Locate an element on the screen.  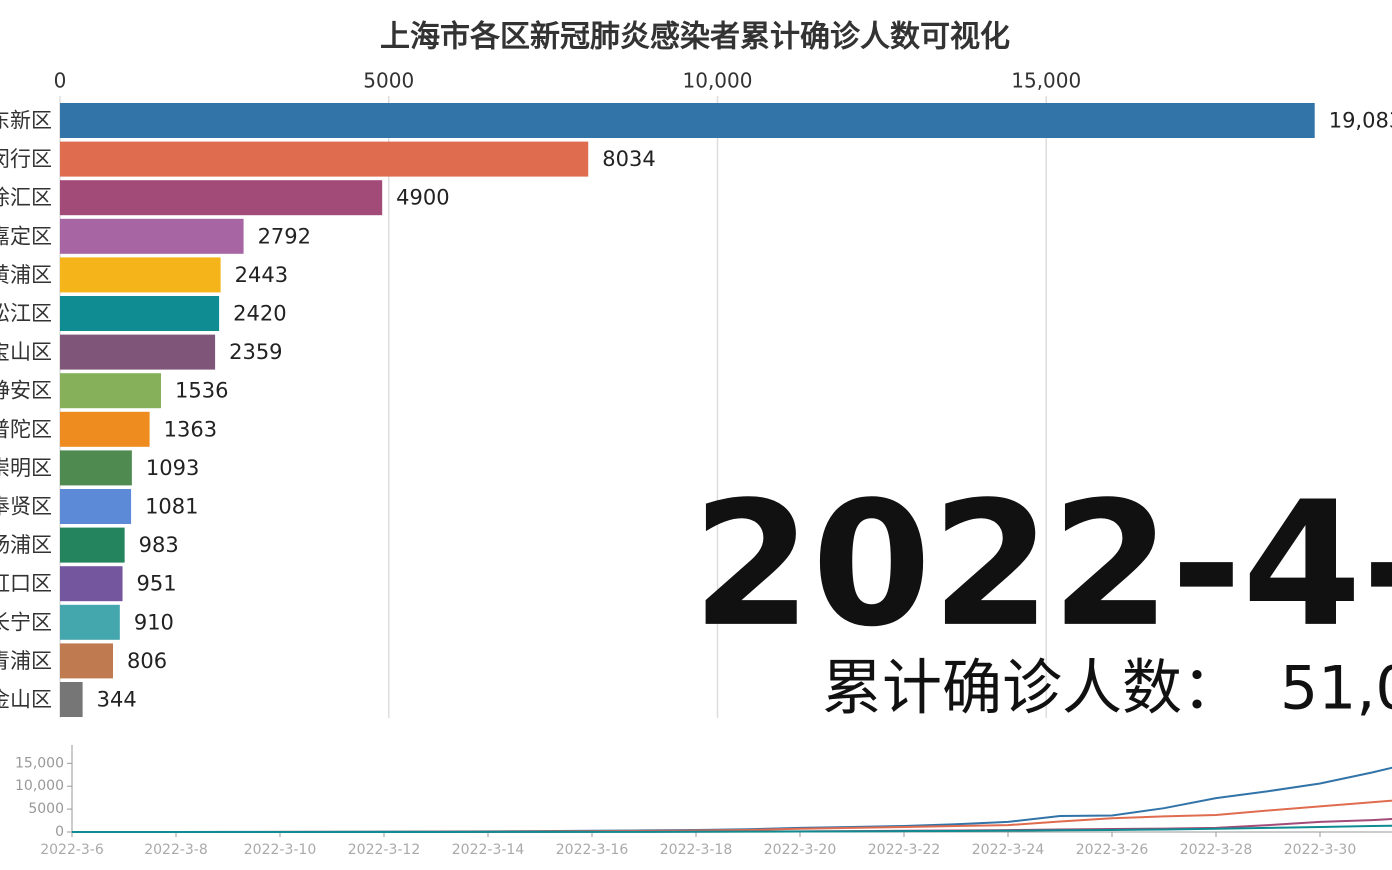
value-label: 2792 is located at coordinates (284, 236).